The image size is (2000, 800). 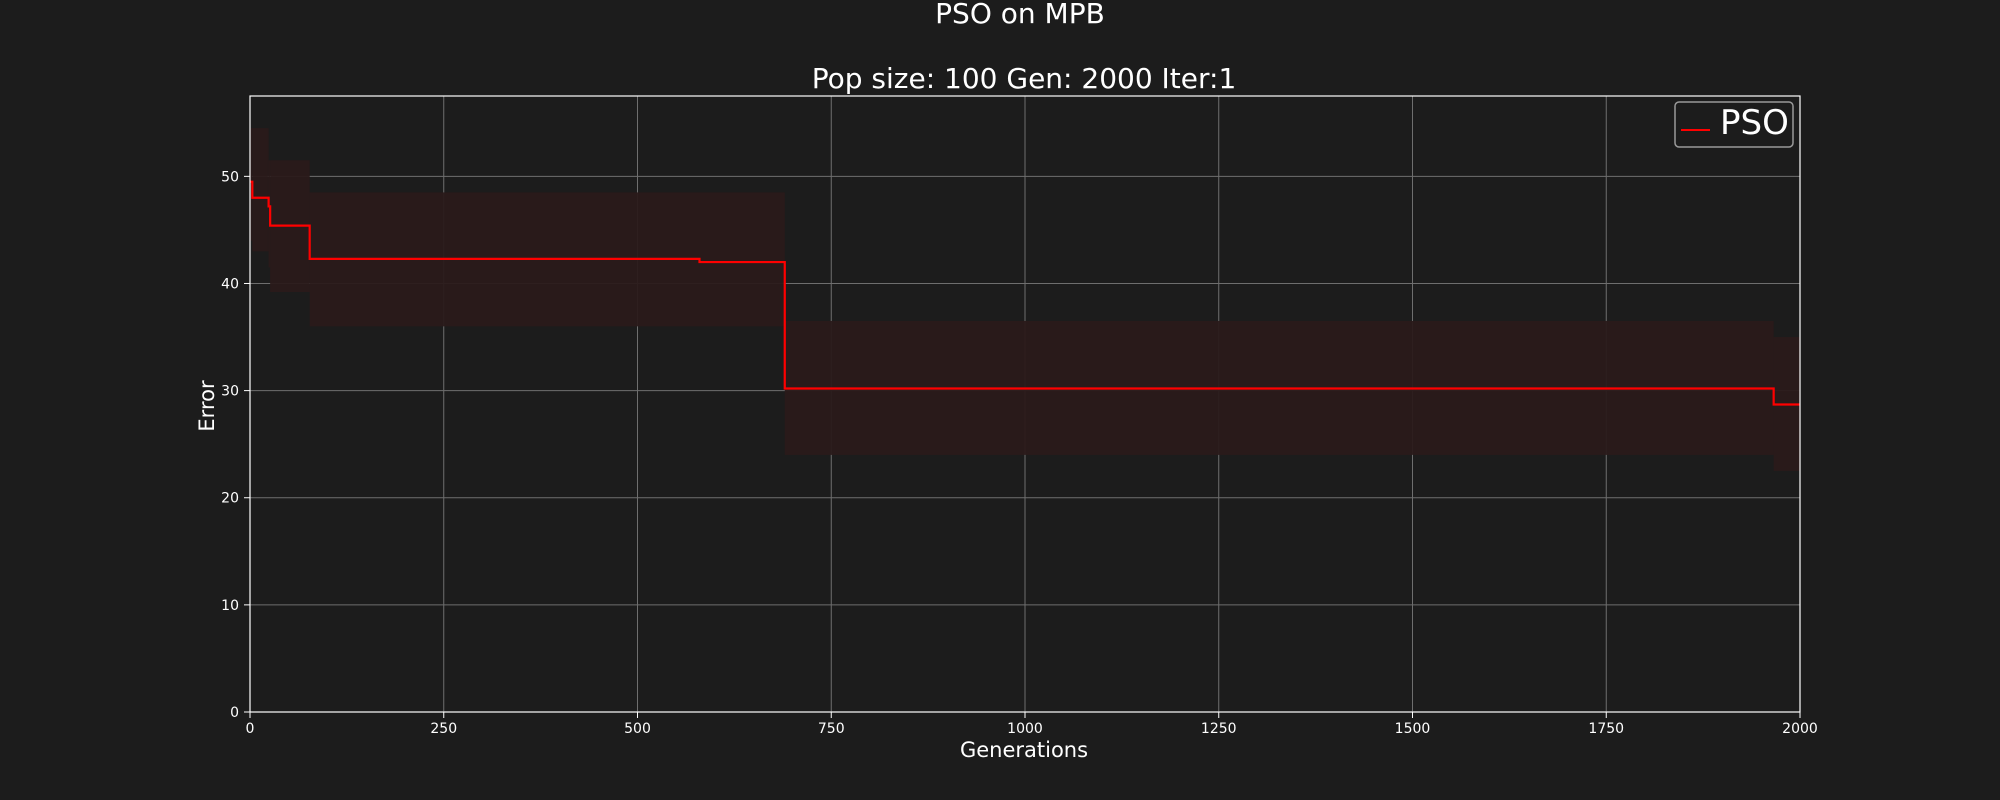 I want to click on x-tick-label: 250, so click(x=443, y=729).